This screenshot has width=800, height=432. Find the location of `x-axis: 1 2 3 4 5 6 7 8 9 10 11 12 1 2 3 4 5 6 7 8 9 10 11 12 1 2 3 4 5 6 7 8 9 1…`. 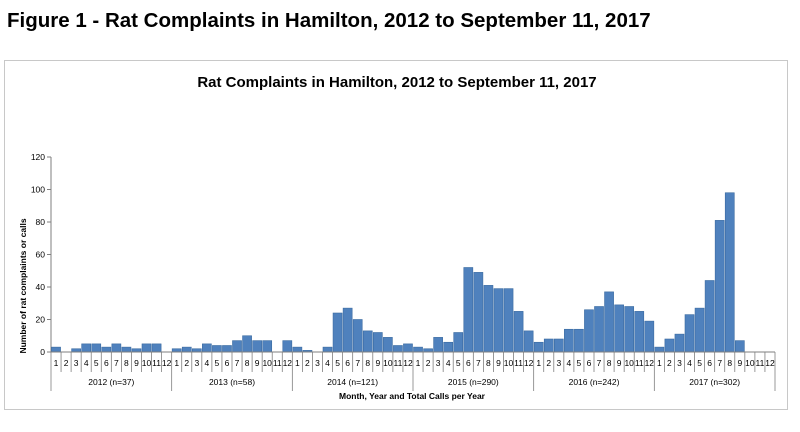

x-axis: 1 2 3 4 5 6 7 8 9 10 11 12 1 2 3 4 5 6 7 8 9 10 11 12 1 2 3 4 5 6 7 8 9 1… is located at coordinates (413, 371).